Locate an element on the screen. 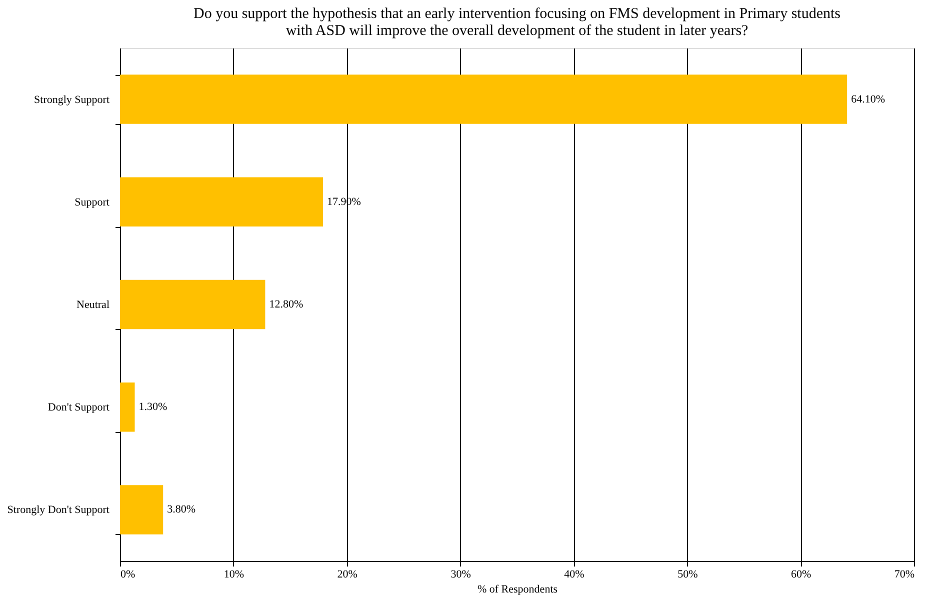 This screenshot has height=608, width=933. x-axis-title: % of Respondents is located at coordinates (517, 590).